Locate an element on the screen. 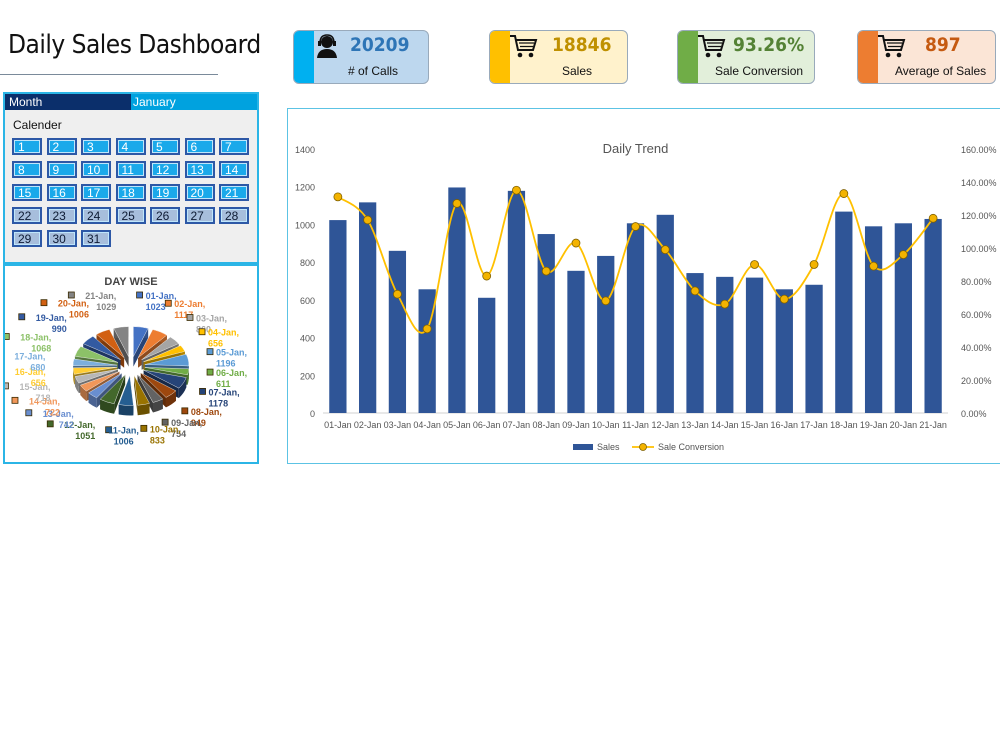 Image resolution: width=1000 pixels, height=750 pixels. calendar-day-28: 28 is located at coordinates (234, 215).